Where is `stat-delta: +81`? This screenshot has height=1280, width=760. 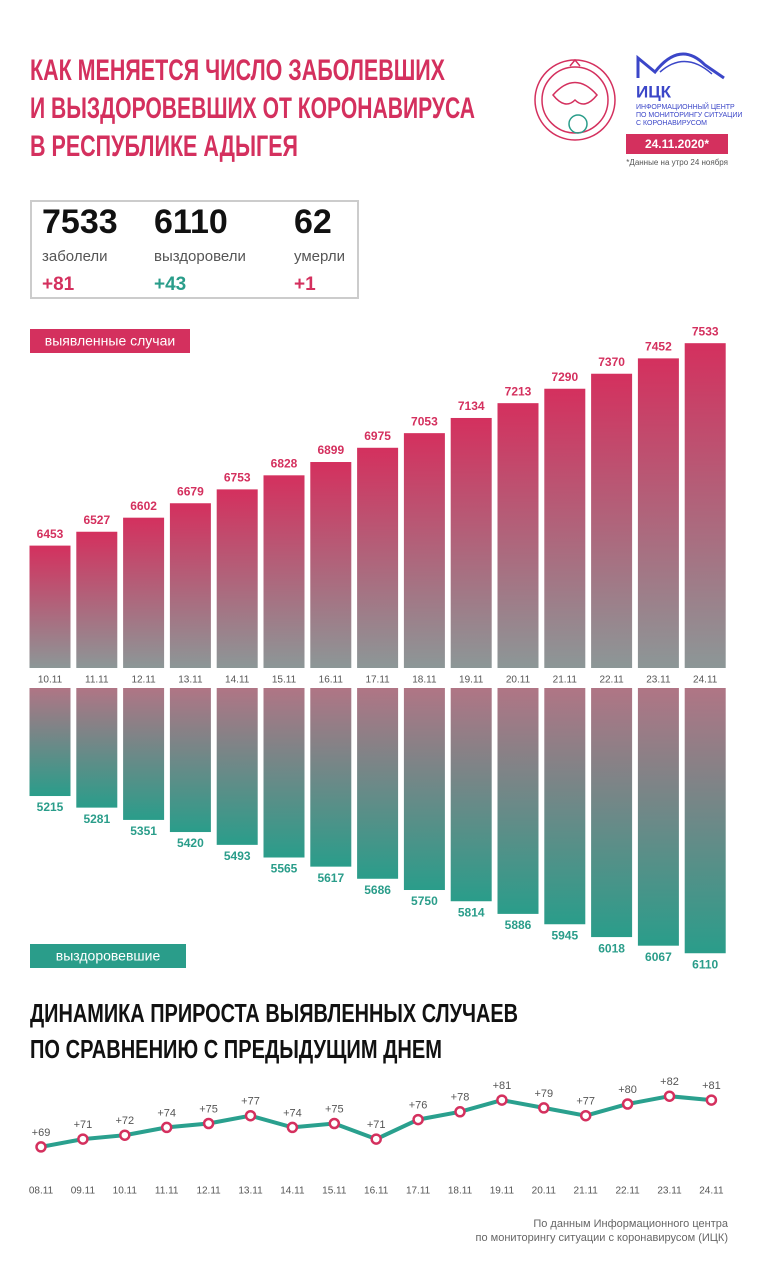
stat-delta: +81 is located at coordinates (58, 284).